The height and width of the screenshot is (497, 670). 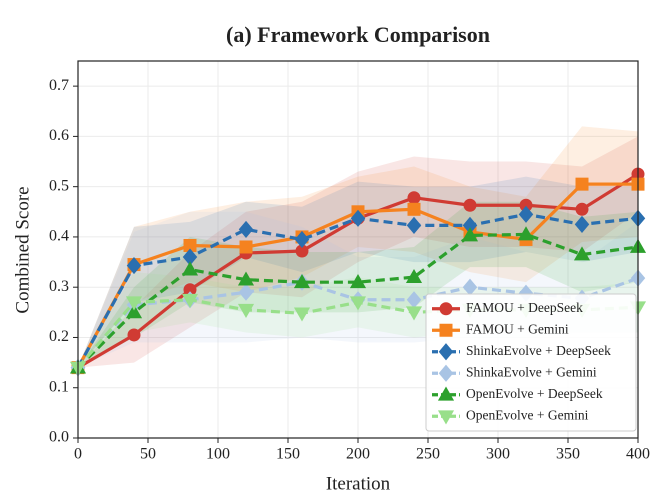 I want to click on x-axis-label: Iteration, so click(x=358, y=483).